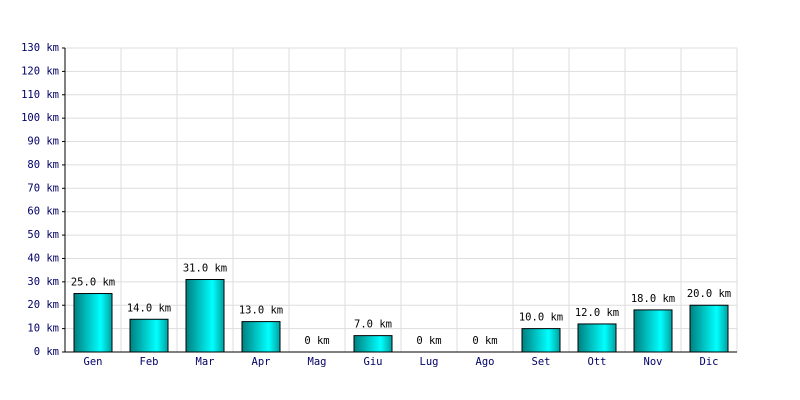 Image resolution: width=800 pixels, height=400 pixels. Describe the element at coordinates (40, 118) in the screenshot. I see `y-tick-label: 100 km` at that location.